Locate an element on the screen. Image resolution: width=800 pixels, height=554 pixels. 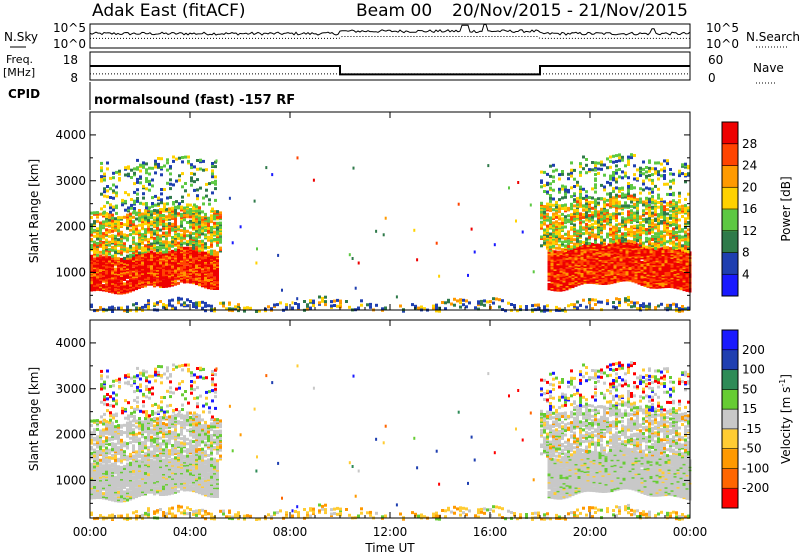
nsky-right-tick-bottom: 10^0 is located at coordinates (722, 44).